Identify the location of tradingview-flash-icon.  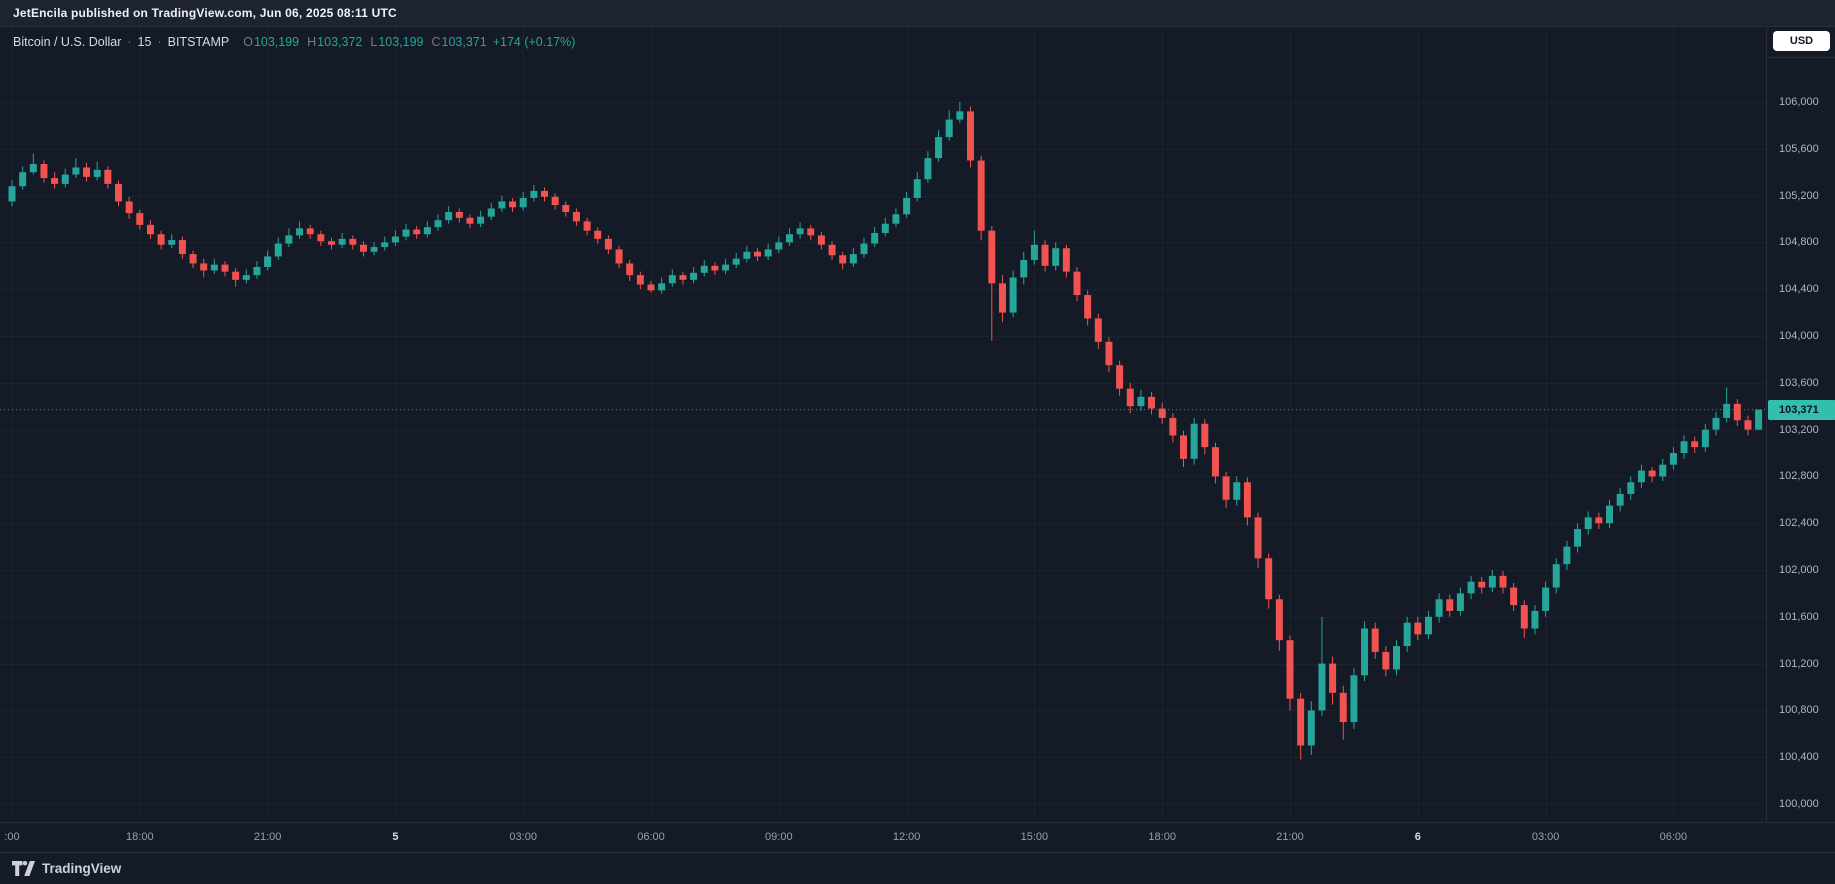
(1753, 821).